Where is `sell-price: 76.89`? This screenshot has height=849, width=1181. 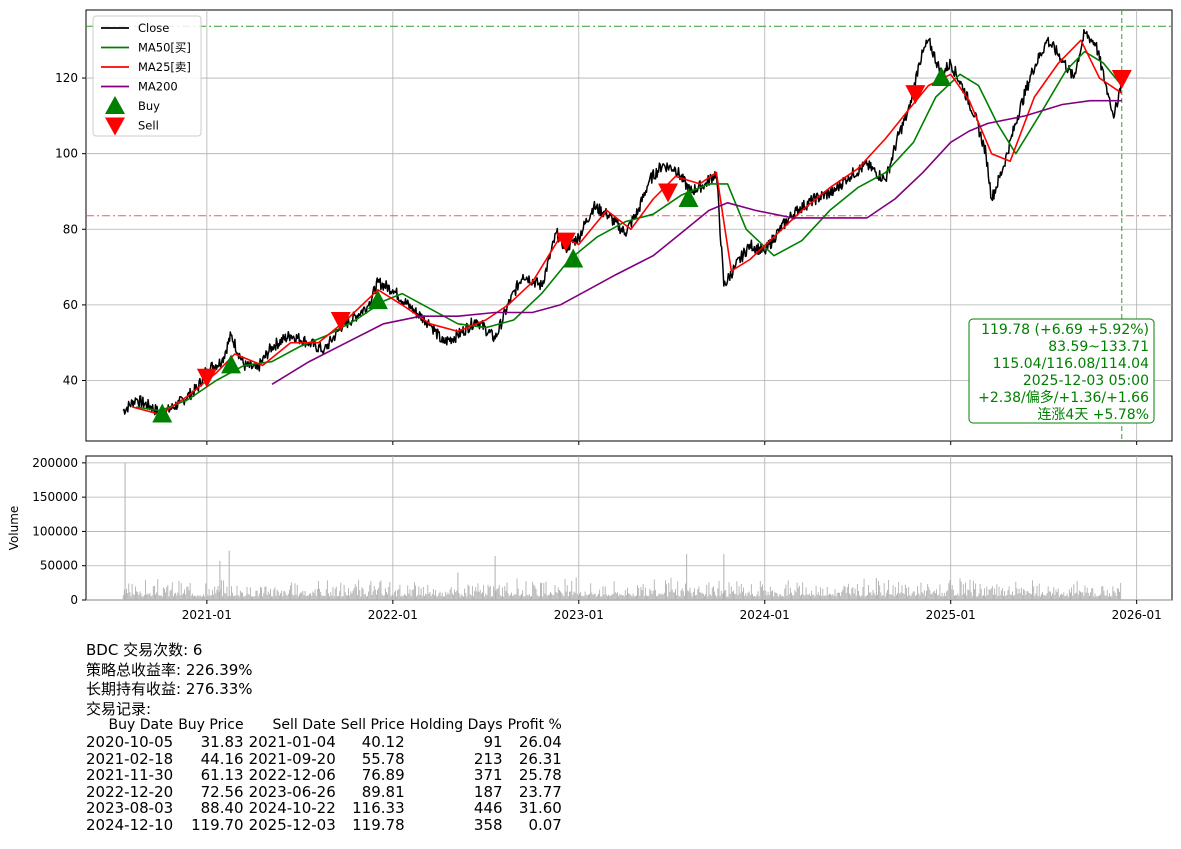 sell-price: 76.89 is located at coordinates (383, 775).